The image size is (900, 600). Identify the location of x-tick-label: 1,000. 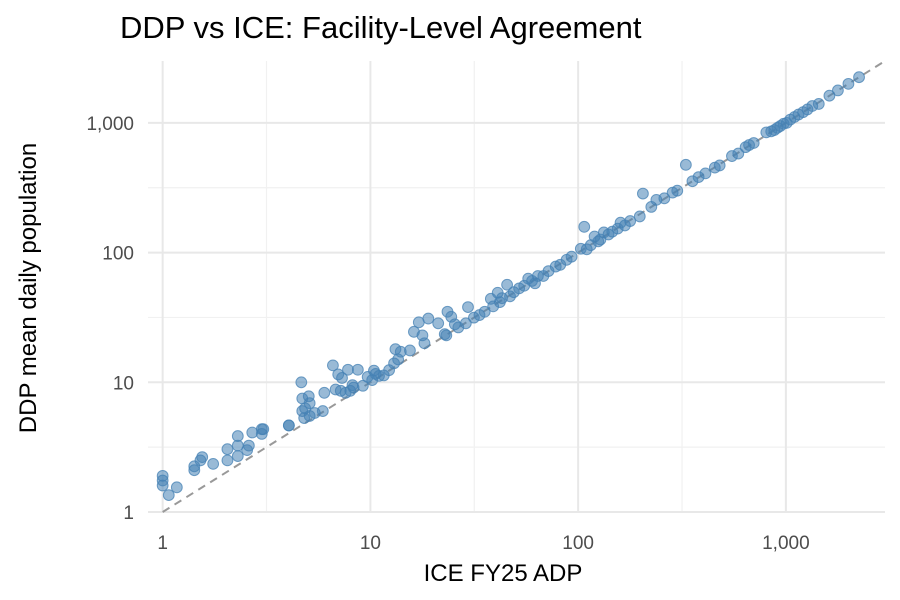
(786, 543).